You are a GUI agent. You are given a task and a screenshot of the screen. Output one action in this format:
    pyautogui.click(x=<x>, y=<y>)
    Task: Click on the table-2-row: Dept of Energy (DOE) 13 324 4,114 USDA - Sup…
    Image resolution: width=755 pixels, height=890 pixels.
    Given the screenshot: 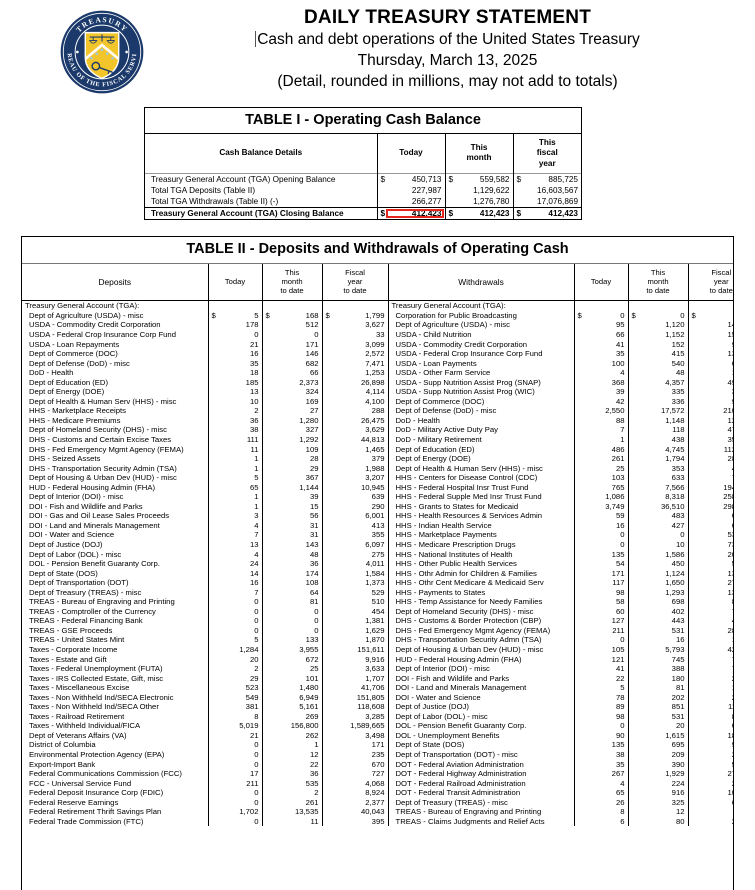 What is the action you would take?
    pyautogui.click(x=377, y=392)
    